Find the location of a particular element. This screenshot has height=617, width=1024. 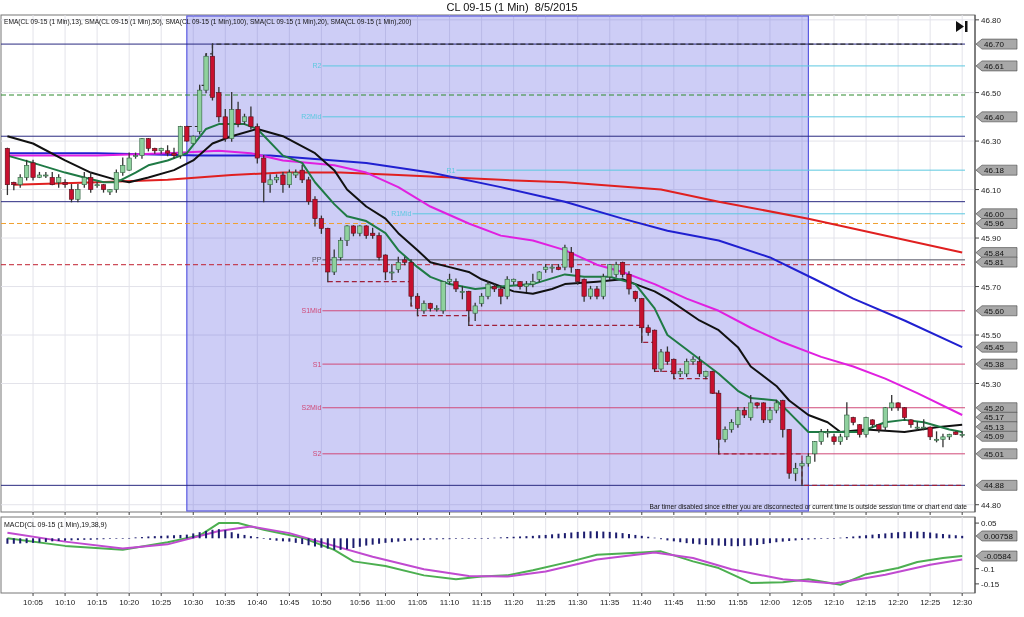

label-tag: 44.88 is located at coordinates (996, 485).